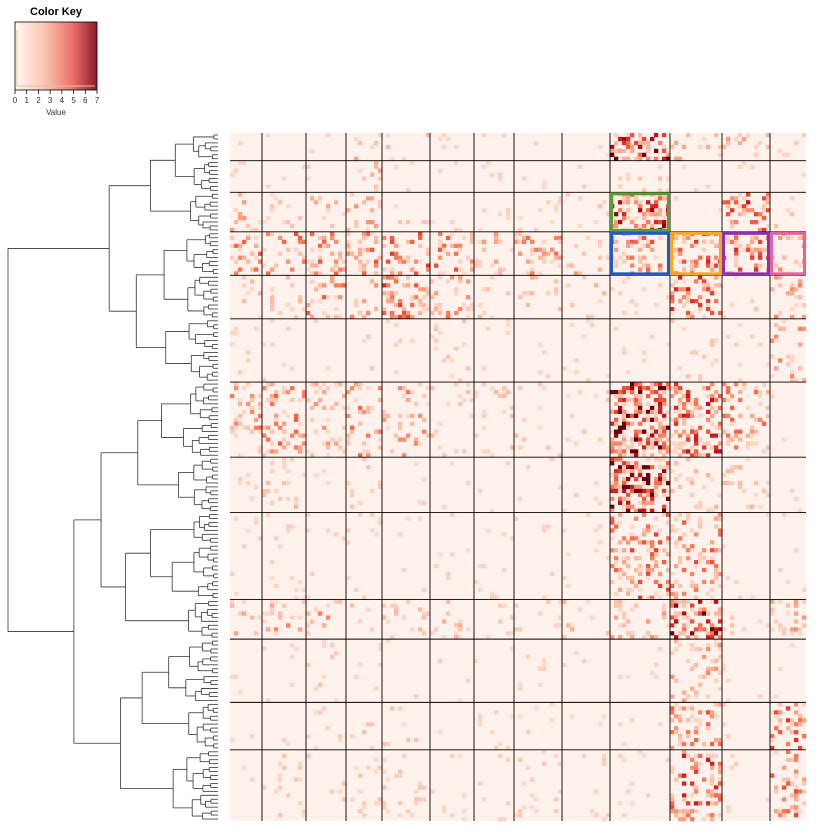 The width and height of the screenshot is (816, 836). What do you see at coordinates (56, 112) in the screenshot?
I see `color-key-xlabel: Value` at bounding box center [56, 112].